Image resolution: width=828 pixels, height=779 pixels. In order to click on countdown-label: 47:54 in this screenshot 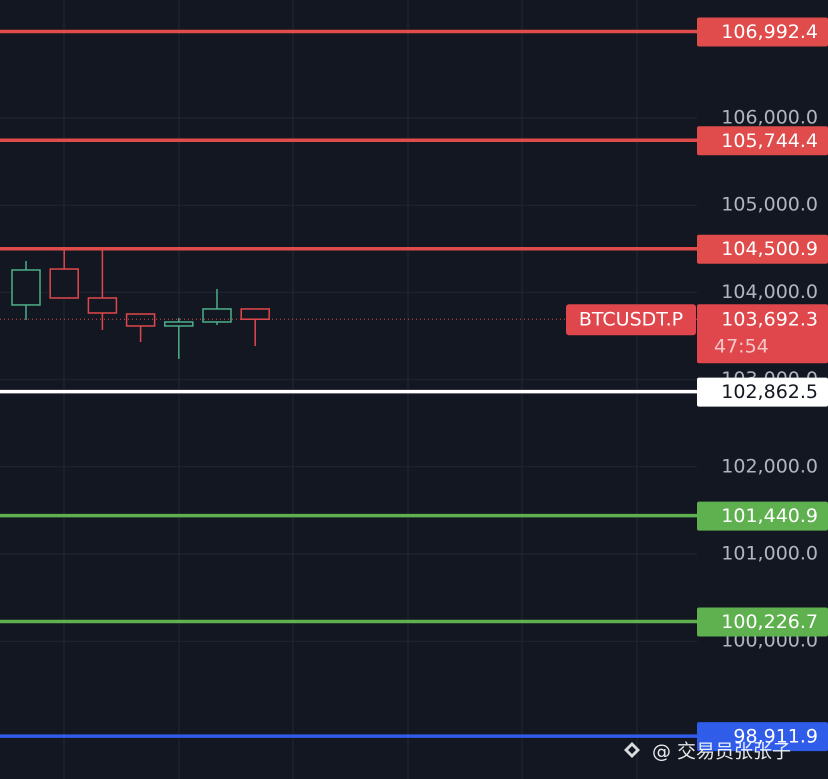, I will do `click(741, 347)`.